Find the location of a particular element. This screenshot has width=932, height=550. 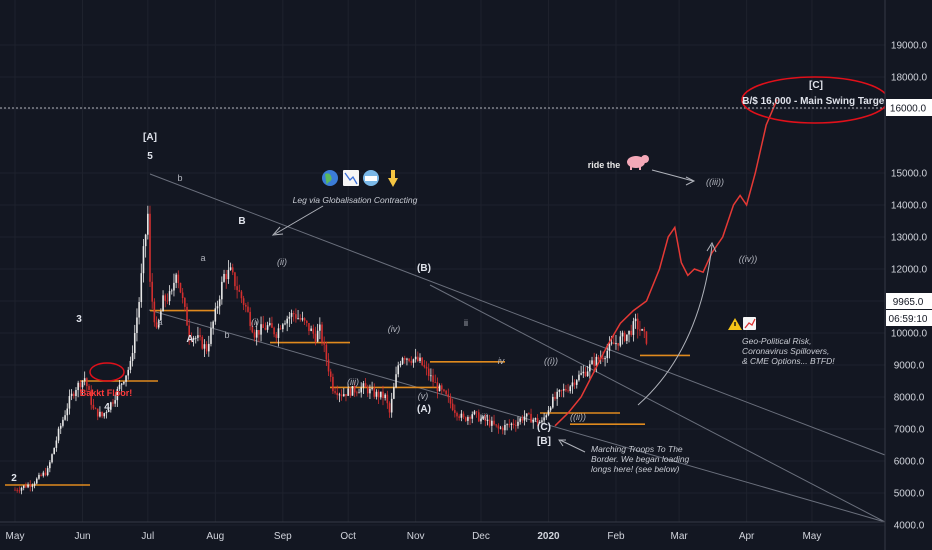

wave-label-minor: b is located at coordinates (226, 335).